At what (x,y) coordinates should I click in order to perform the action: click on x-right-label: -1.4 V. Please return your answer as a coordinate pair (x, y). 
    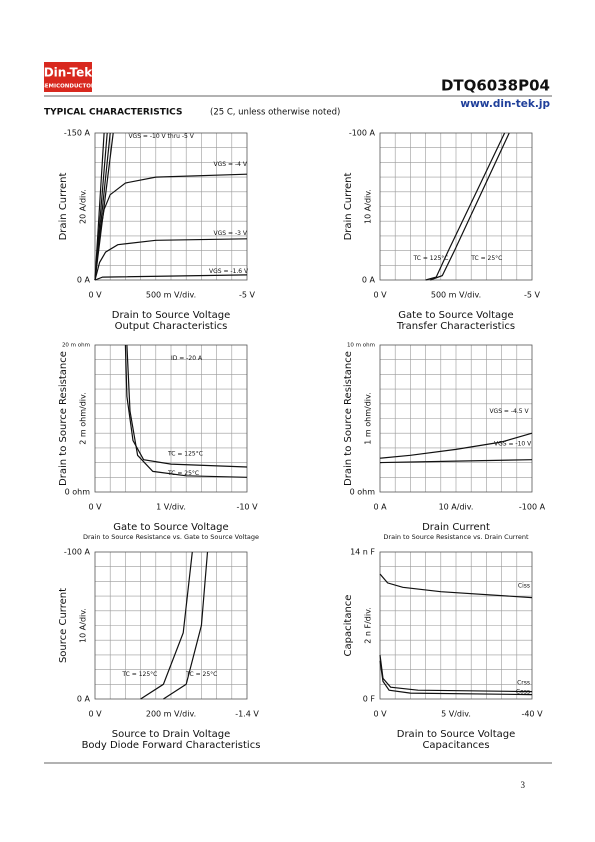
    Looking at the image, I should click on (247, 714).